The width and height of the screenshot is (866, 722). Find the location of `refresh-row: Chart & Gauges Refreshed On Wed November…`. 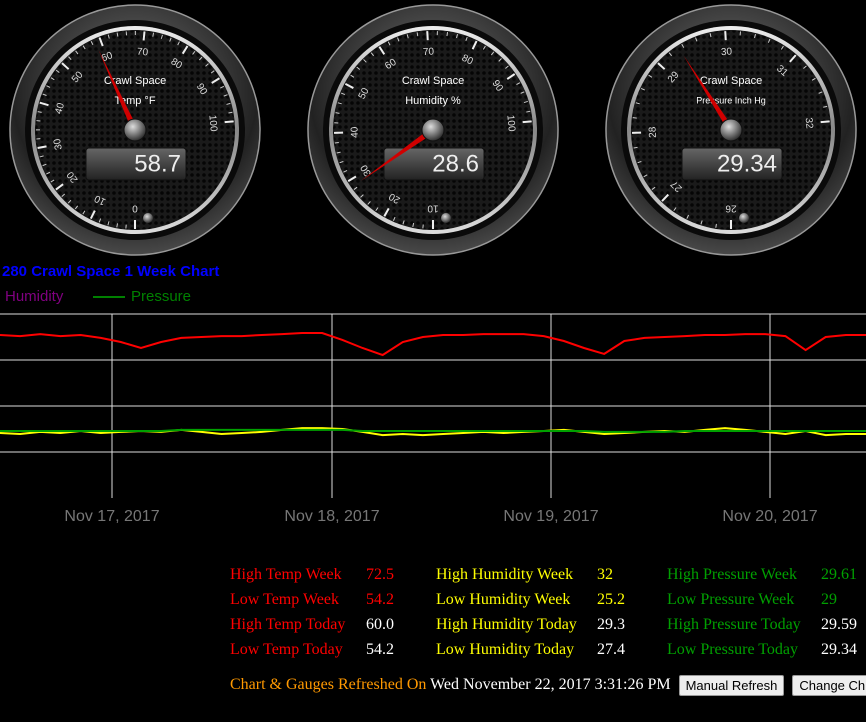

refresh-row: Chart & Gauges Refreshed On Wed November… is located at coordinates (548, 685).